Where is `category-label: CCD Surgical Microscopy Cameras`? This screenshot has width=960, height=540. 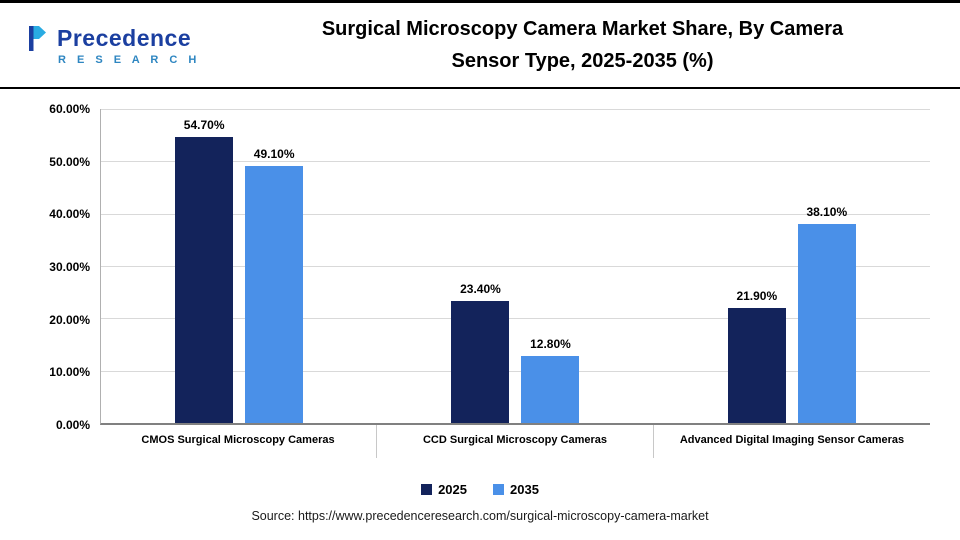
category-label: CCD Surgical Microscopy Cameras is located at coordinates (514, 441).